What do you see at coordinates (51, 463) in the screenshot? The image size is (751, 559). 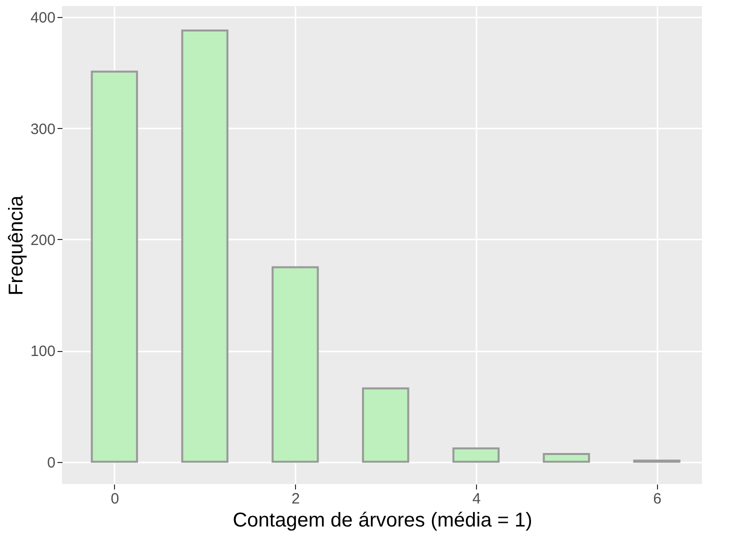 I see `y-tick-label: 0` at bounding box center [51, 463].